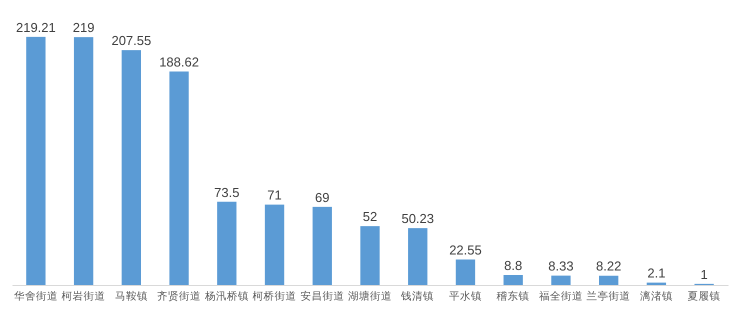  I want to click on x-tick-label: 杨汛桥镇, so click(226, 296).